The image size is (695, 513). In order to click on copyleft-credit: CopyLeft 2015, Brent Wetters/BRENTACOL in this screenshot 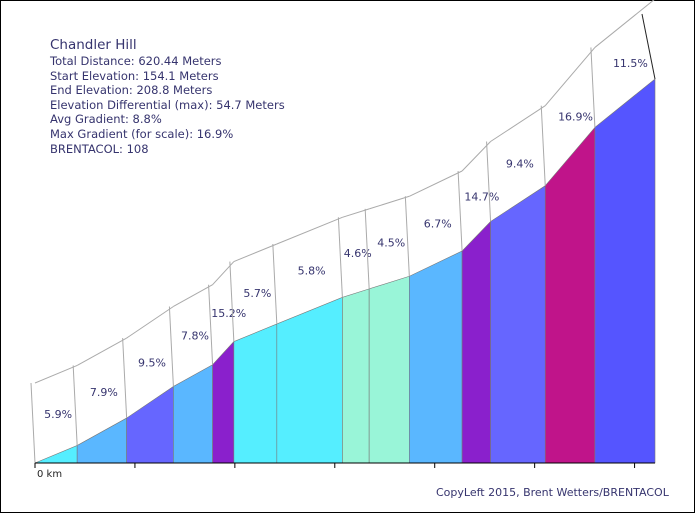, I will do `click(552, 492)`.